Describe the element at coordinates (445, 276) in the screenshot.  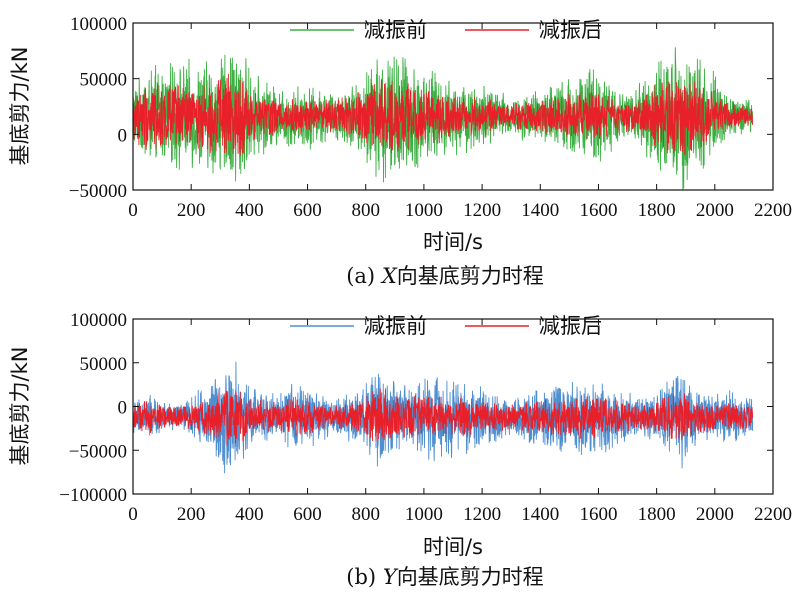
I see `panel-caption: (a) X向基底剪力时程` at that location.